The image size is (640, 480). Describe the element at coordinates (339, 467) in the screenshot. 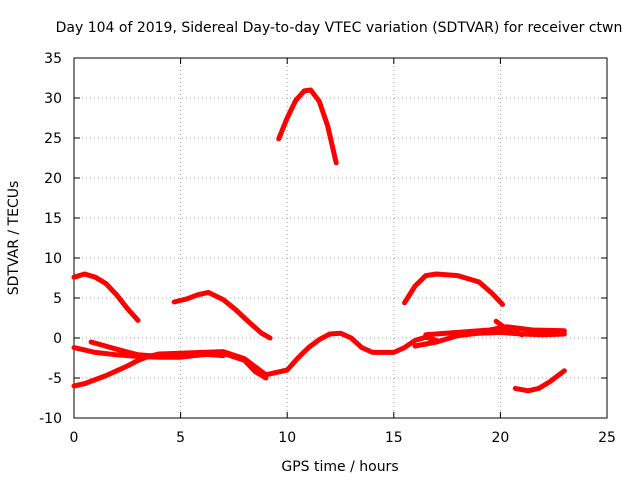

I see `x-axis-label: GPS time / hours` at that location.